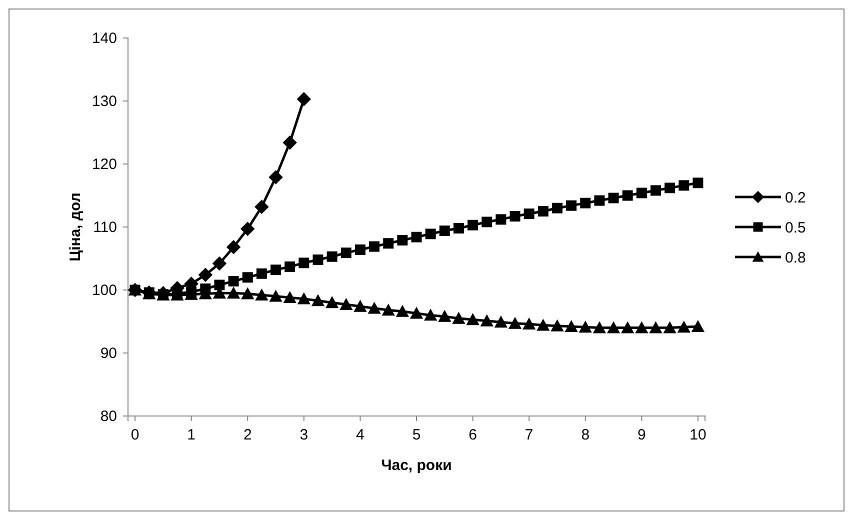  Describe the element at coordinates (416, 435) in the screenshot. I see `x-tick-label: 5` at that location.